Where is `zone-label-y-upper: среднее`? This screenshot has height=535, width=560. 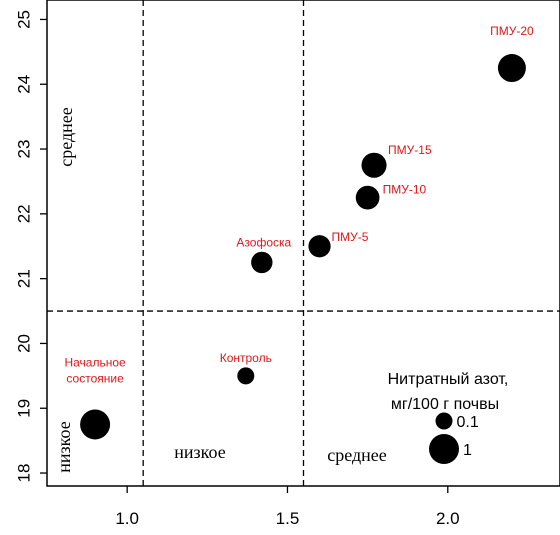 zone-label-y-upper: среднее is located at coordinates (66, 137).